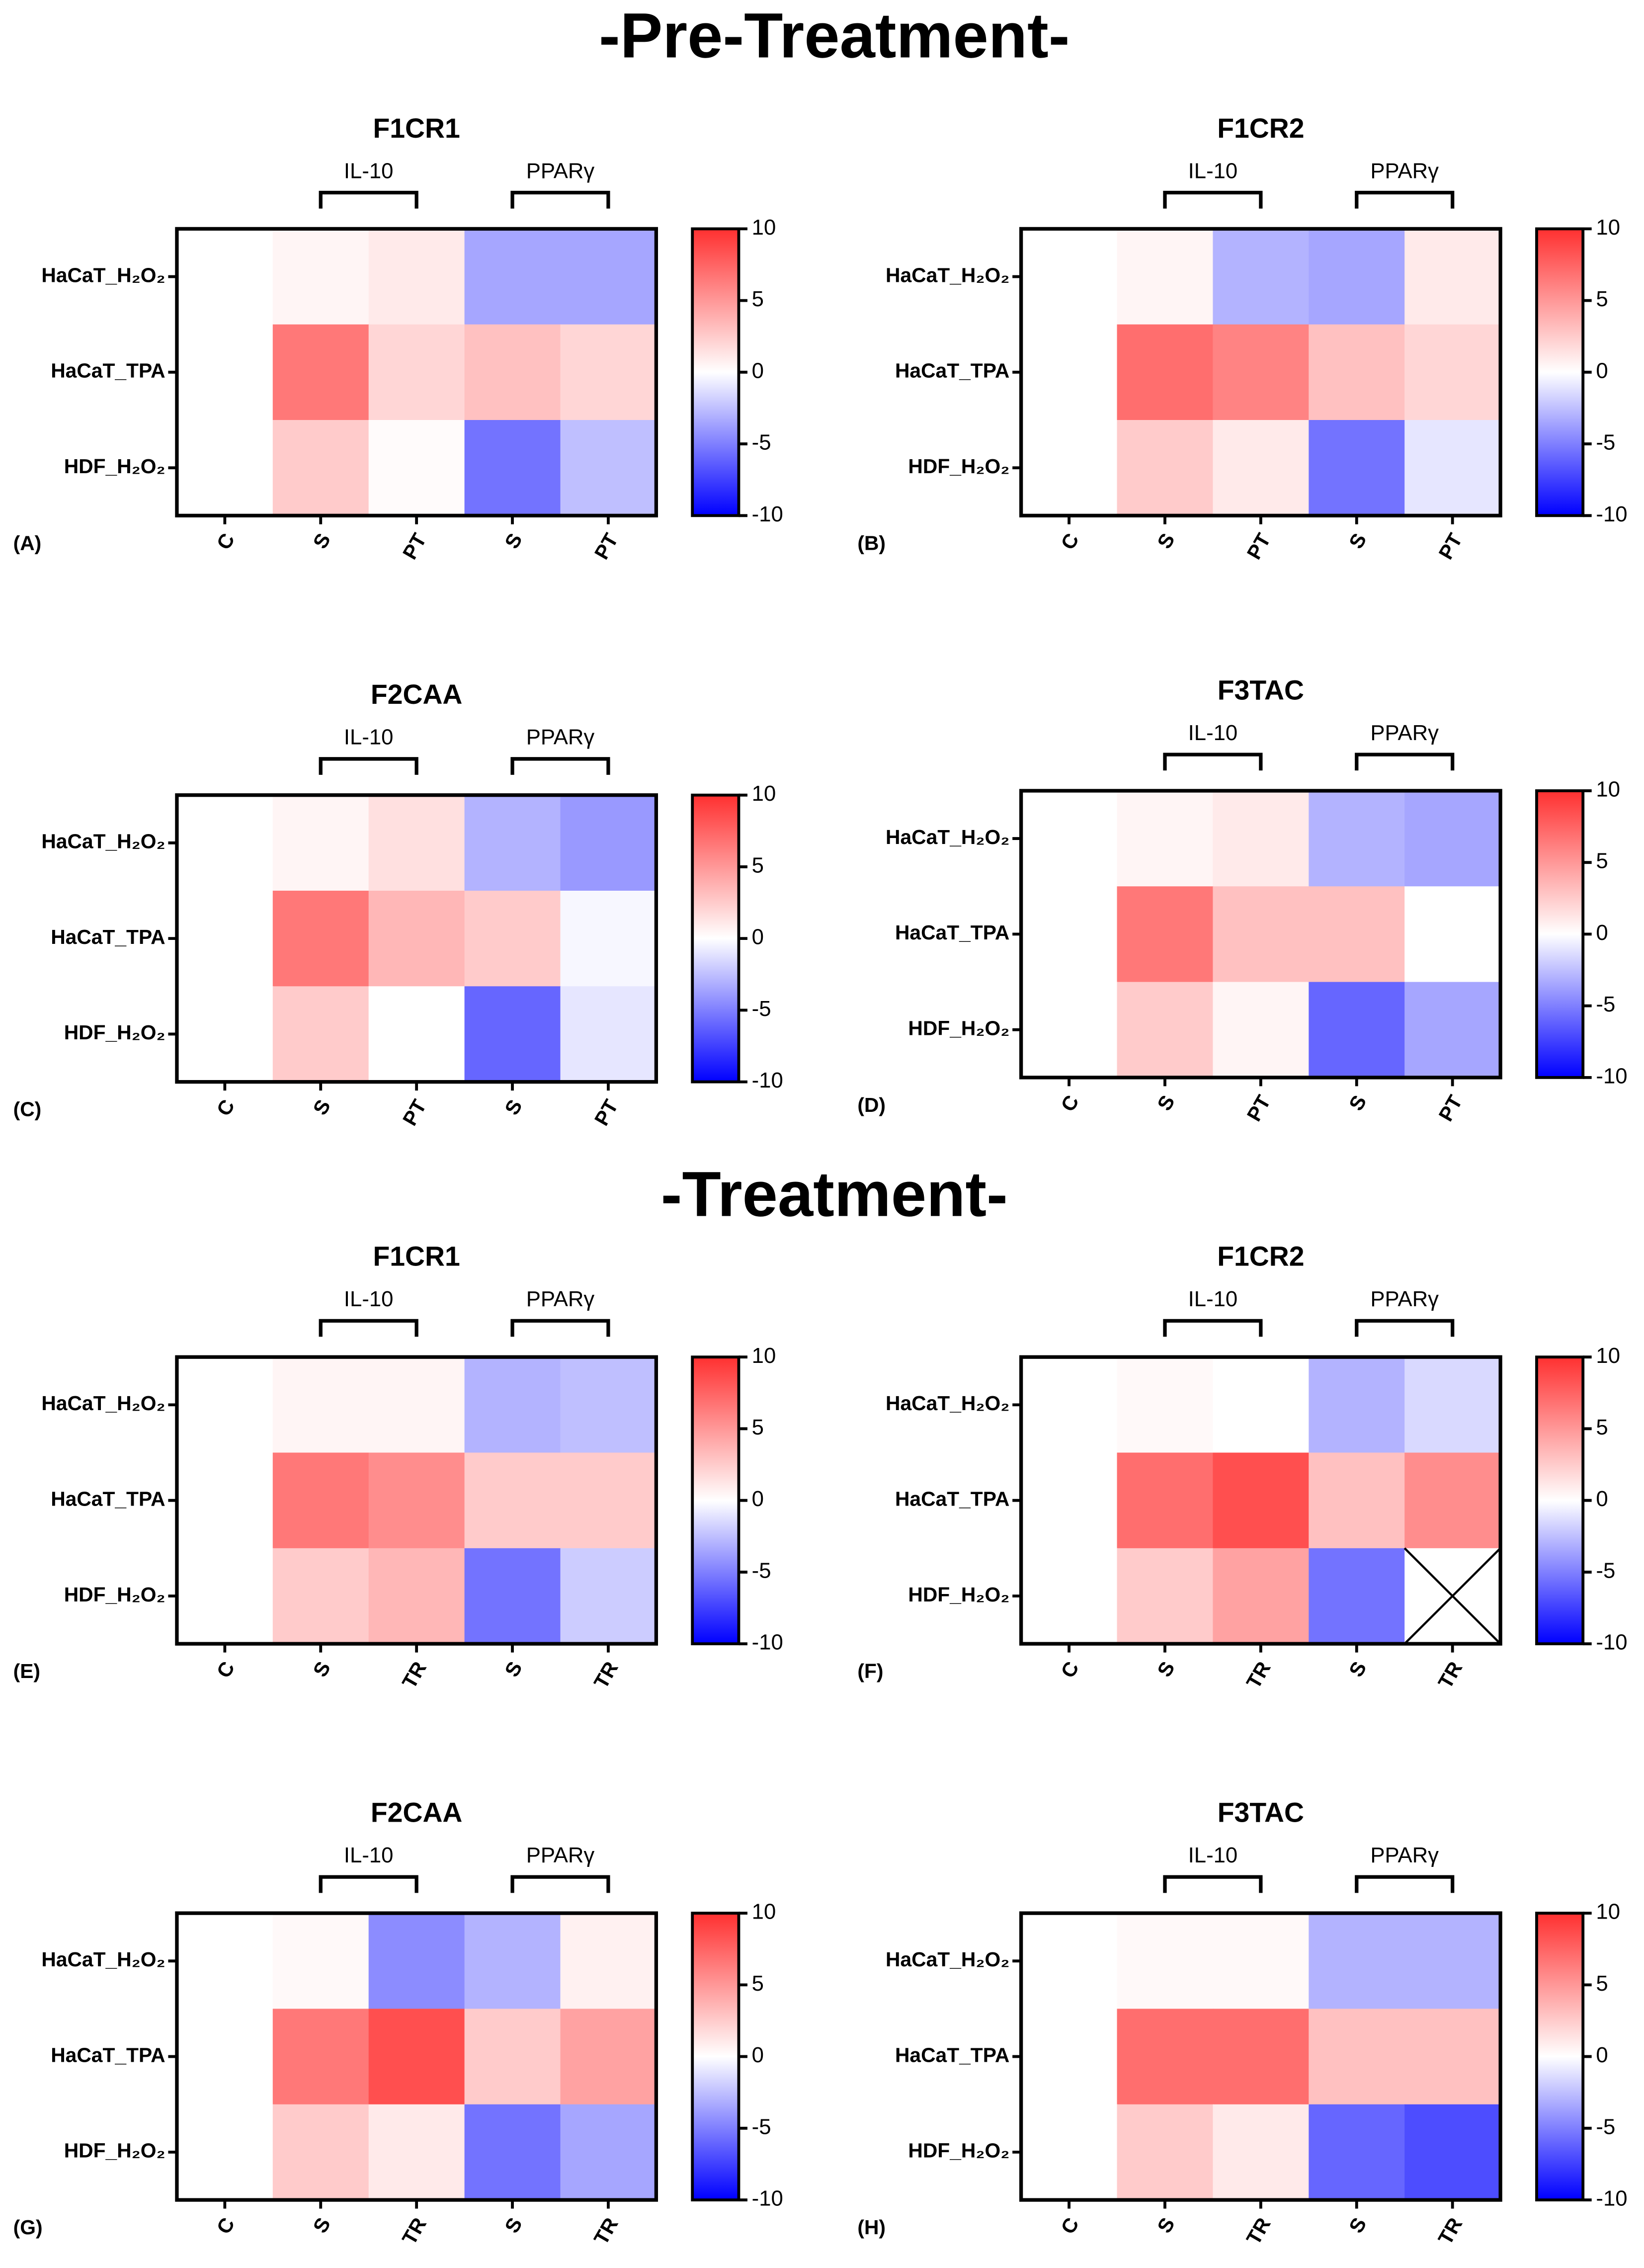 This screenshot has height=2268, width=1644. Describe the element at coordinates (834, 35) in the screenshot. I see `section-heading: -Pre-Treatment-` at that location.